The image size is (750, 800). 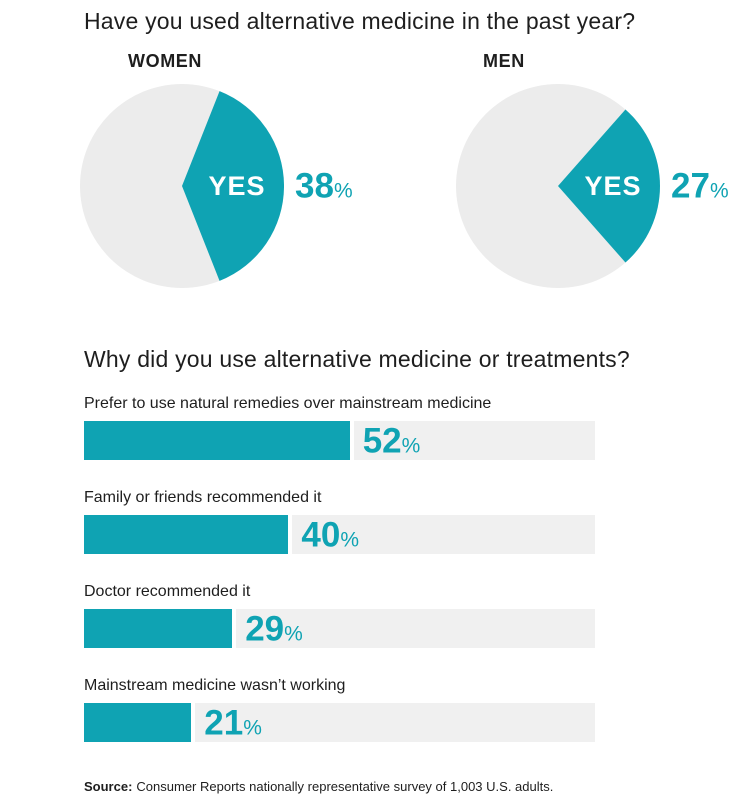 I want to click on pie-percent-value-men: 27, so click(x=690, y=186).